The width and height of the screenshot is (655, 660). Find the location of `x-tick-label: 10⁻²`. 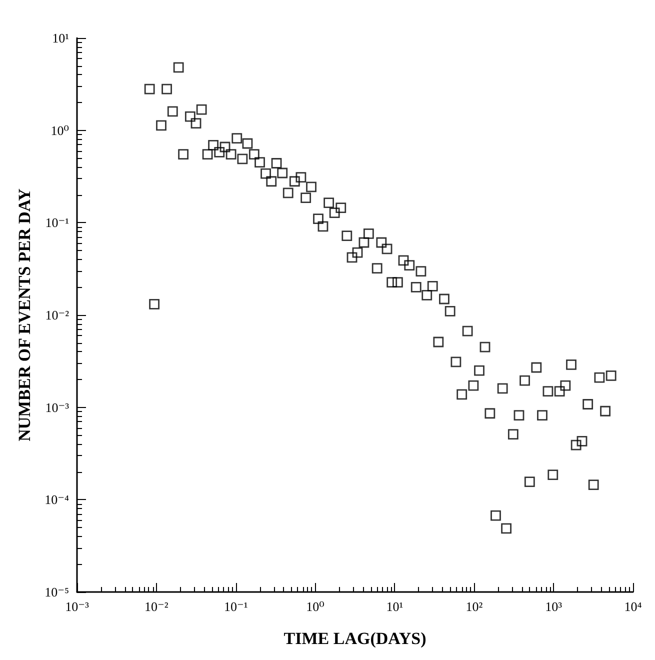

x-tick-label: 10⁻² is located at coordinates (156, 606).